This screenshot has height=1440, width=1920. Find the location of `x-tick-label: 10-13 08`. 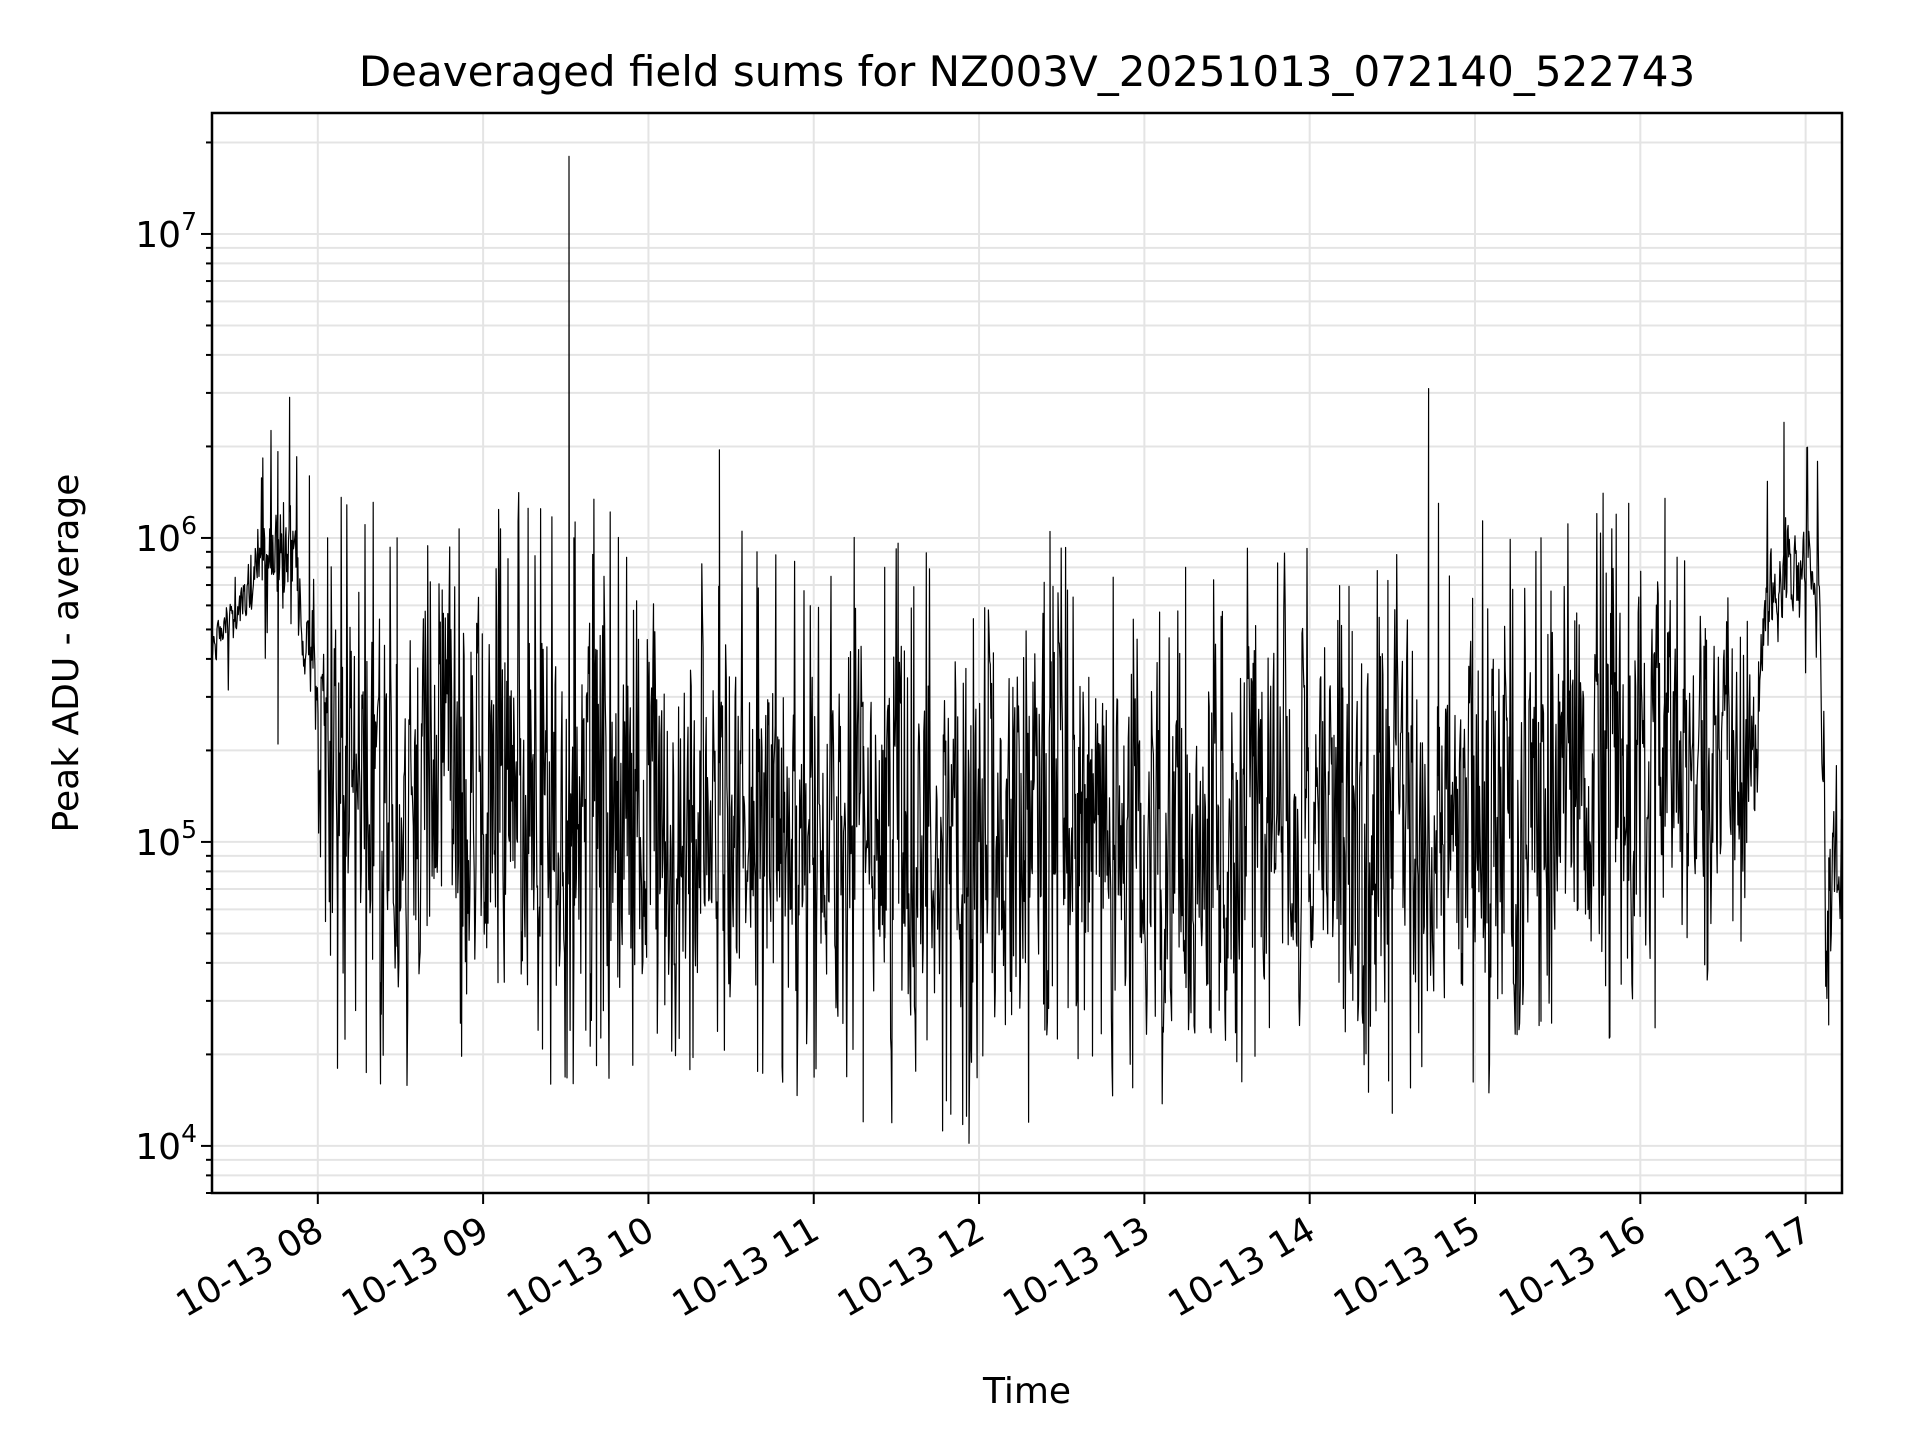

x-tick-label: 10-13 08 is located at coordinates (250, 1267).